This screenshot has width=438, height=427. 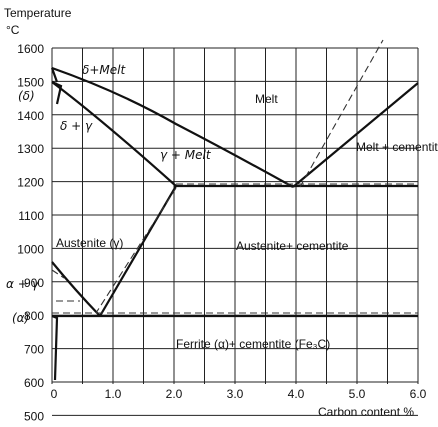 I want to click on label-melt: Melt, so click(x=266, y=99).